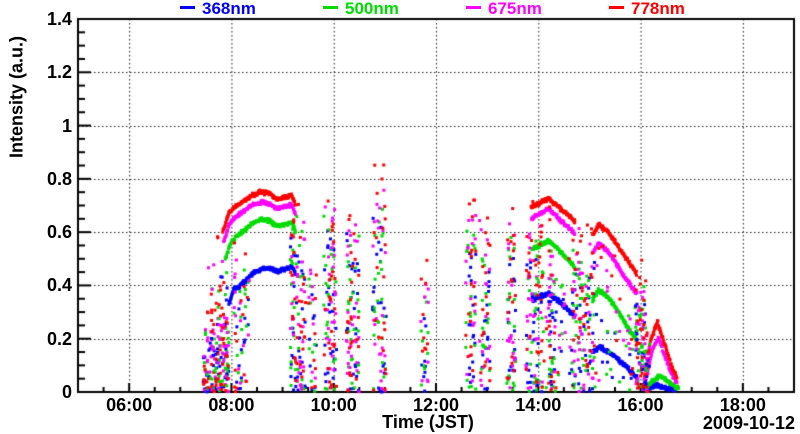  Describe the element at coordinates (59, 72) in the screenshot. I see `y-tick-label: 1.2` at that location.